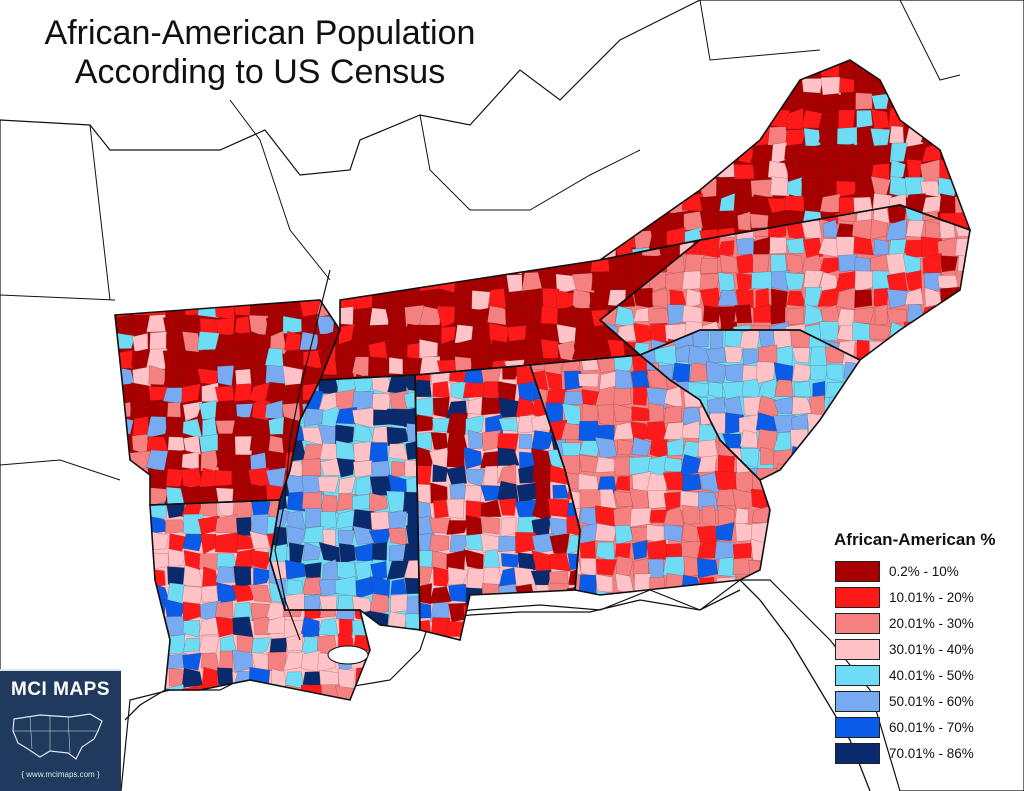 The height and width of the screenshot is (791, 1024). What do you see at coordinates (260, 72) in the screenshot?
I see `title-line-2: According to US Census` at bounding box center [260, 72].